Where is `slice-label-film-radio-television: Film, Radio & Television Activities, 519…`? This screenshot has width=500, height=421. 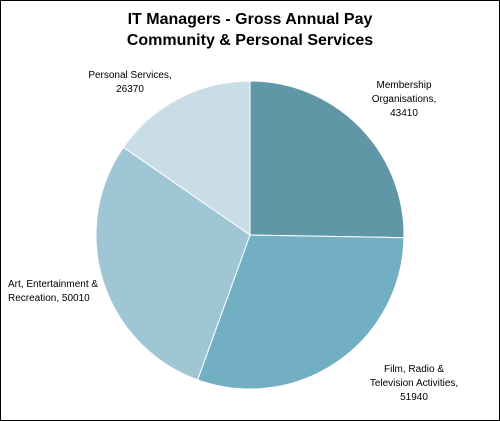
slice-label-film-radio-television: Film, Radio & Television Activities, 519… is located at coordinates (414, 384).